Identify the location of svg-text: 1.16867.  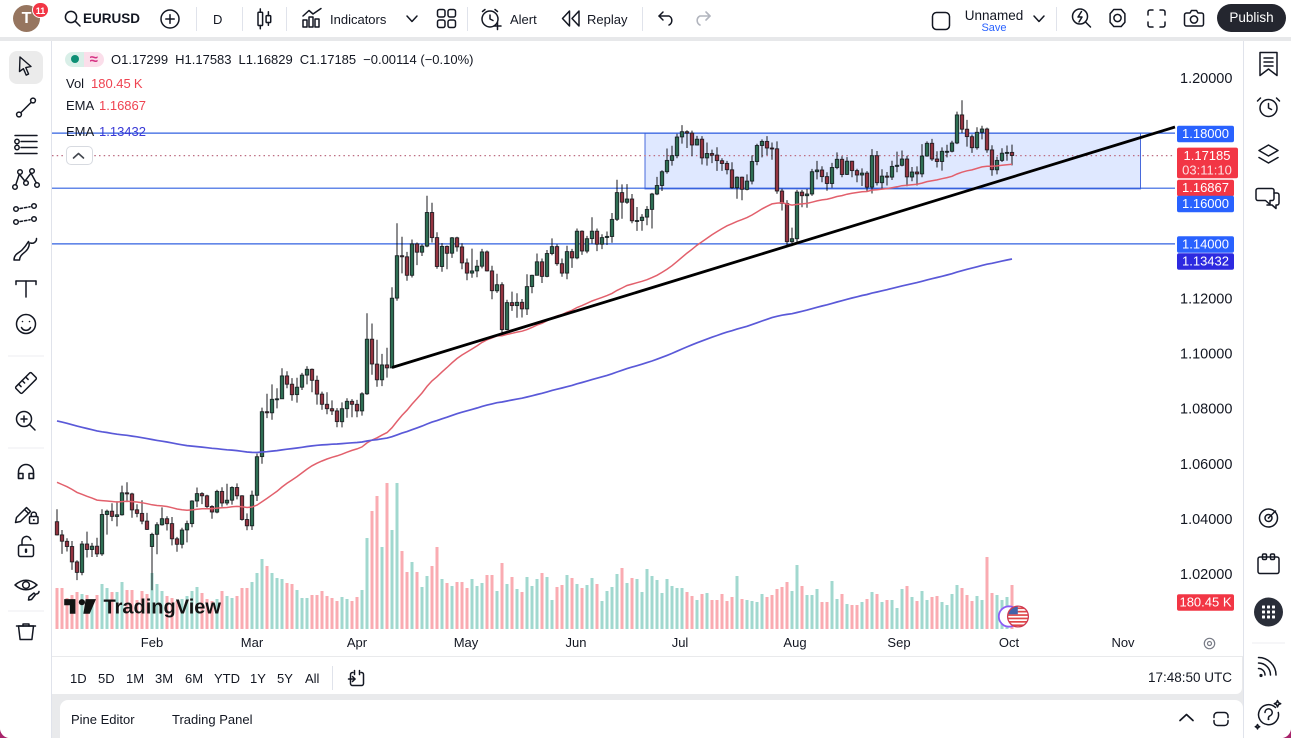
(1205, 187).